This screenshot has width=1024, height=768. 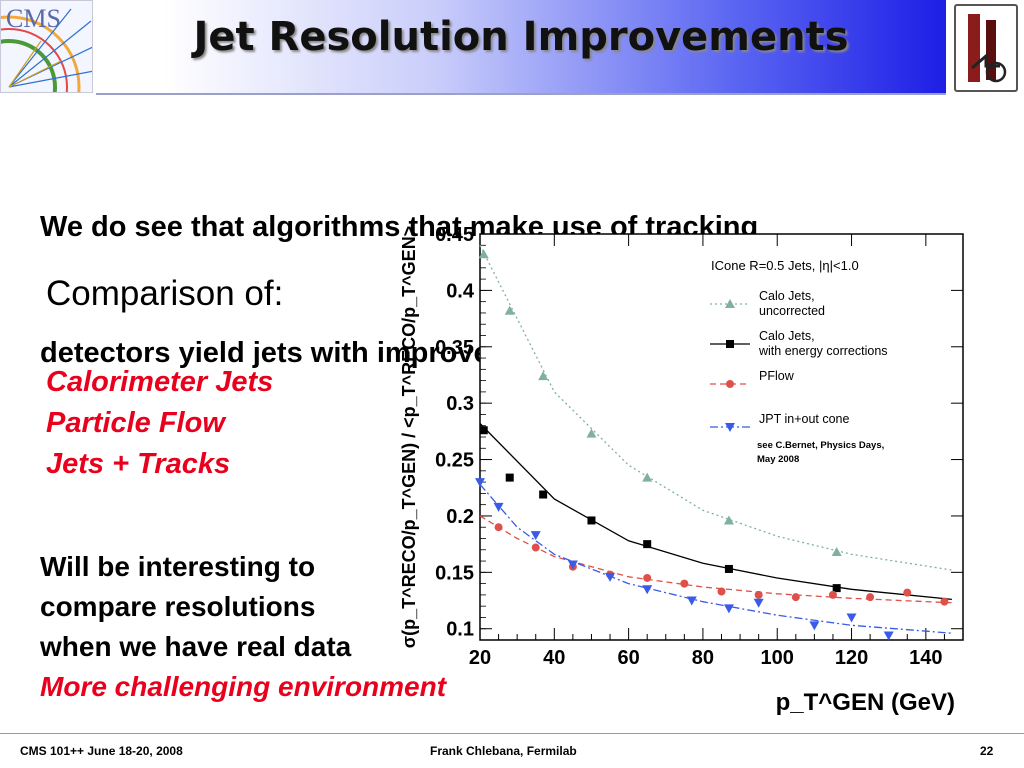 What do you see at coordinates (512, 733) in the screenshot?
I see `footer-divider` at bounding box center [512, 733].